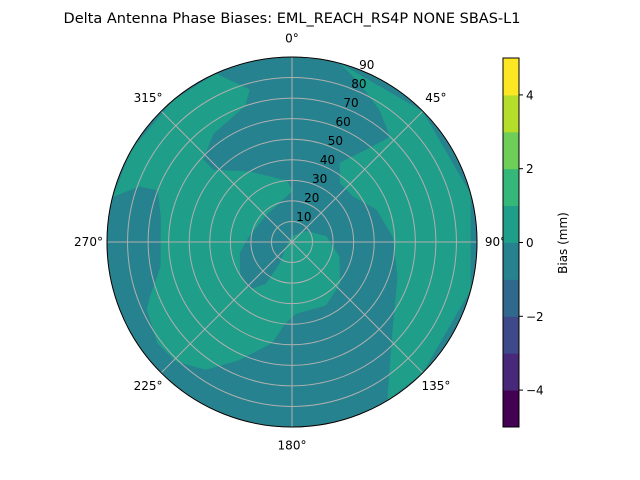 The image size is (640, 480). What do you see at coordinates (435, 98) in the screenshot?
I see `theta-tick-label: 45°` at bounding box center [435, 98].